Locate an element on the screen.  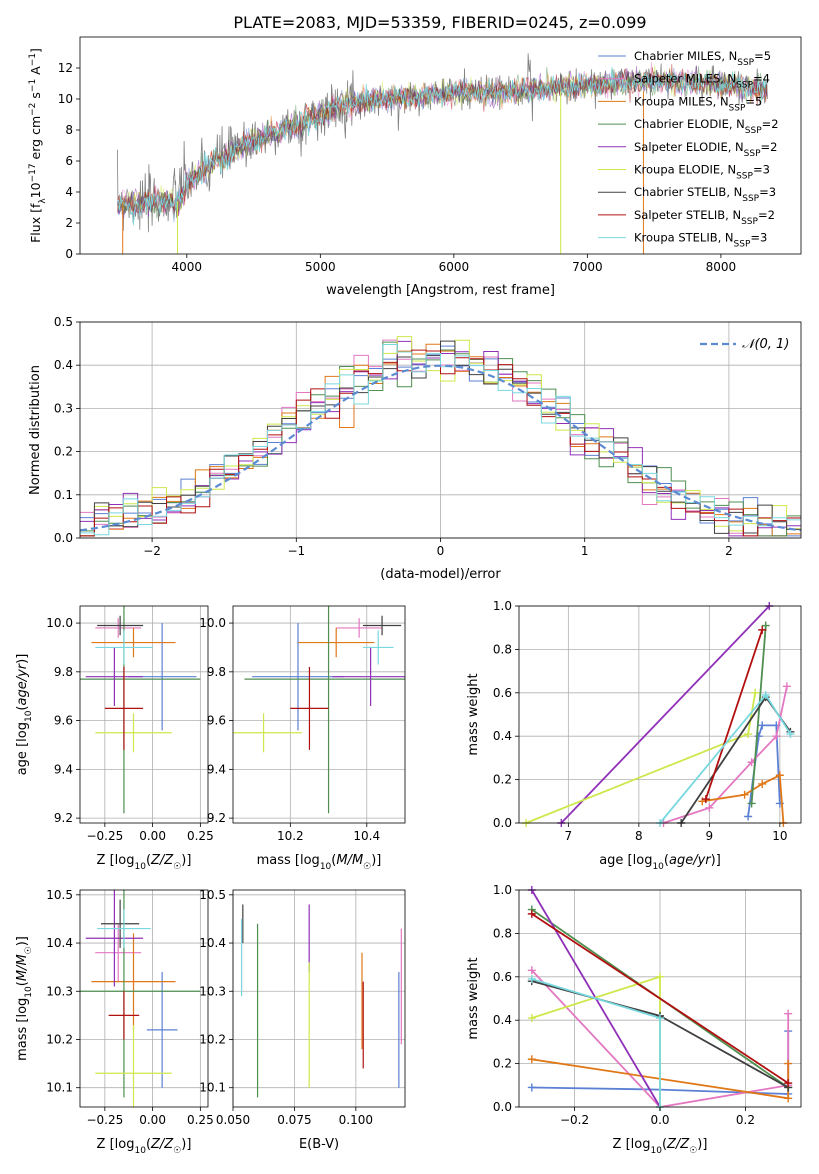
weight-line-kroupa-elodie is located at coordinates (641, 758).